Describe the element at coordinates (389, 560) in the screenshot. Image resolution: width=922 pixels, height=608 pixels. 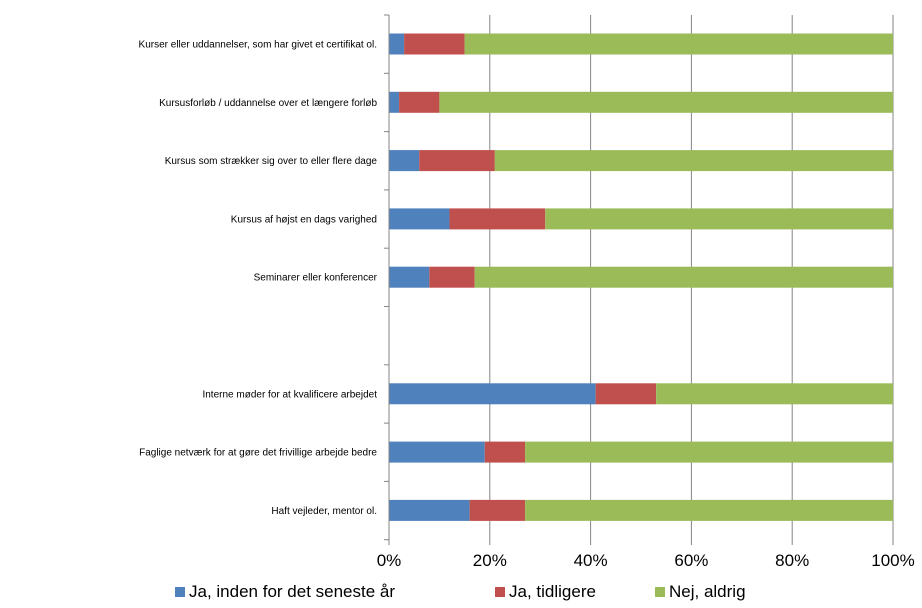
I see `x-tick-label: 0%` at that location.